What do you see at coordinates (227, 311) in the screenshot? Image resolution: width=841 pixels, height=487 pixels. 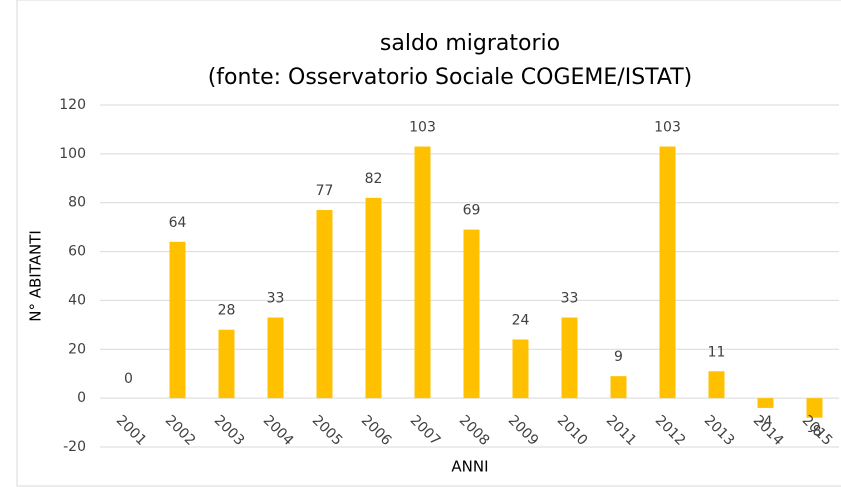 I see `value-label: 28` at bounding box center [227, 311].